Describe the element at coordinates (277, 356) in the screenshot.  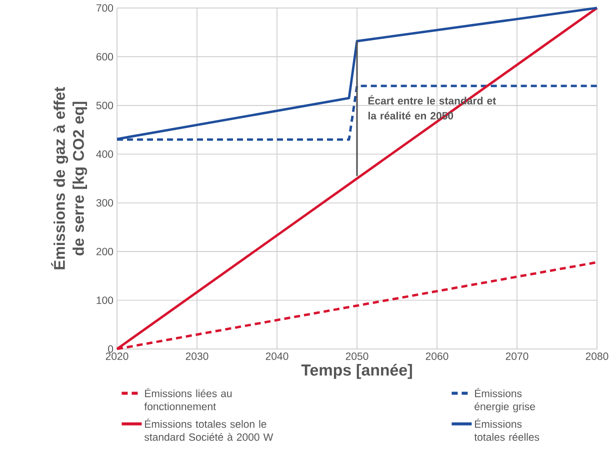
I see `x-tick-label: 2040` at that location.